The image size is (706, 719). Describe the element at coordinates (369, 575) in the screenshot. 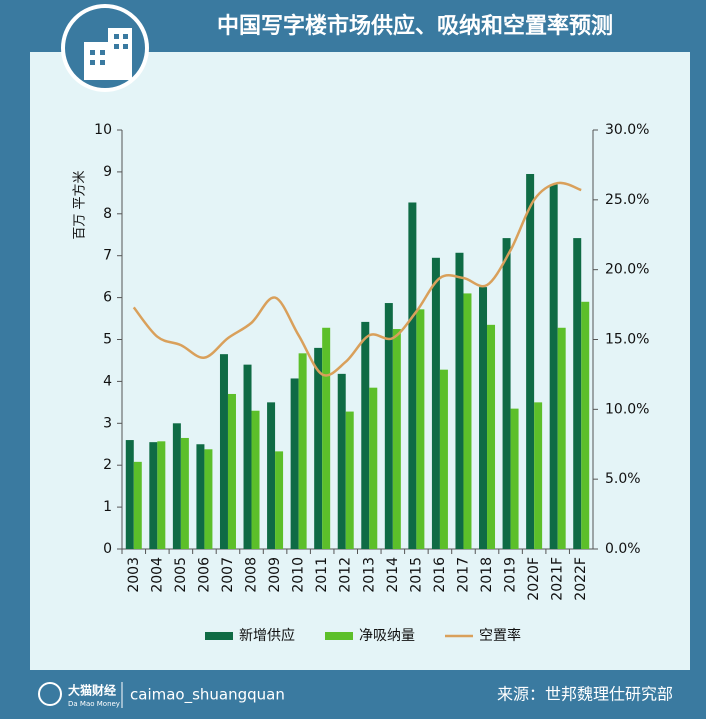

I see `x-tick-label: 2013` at that location.